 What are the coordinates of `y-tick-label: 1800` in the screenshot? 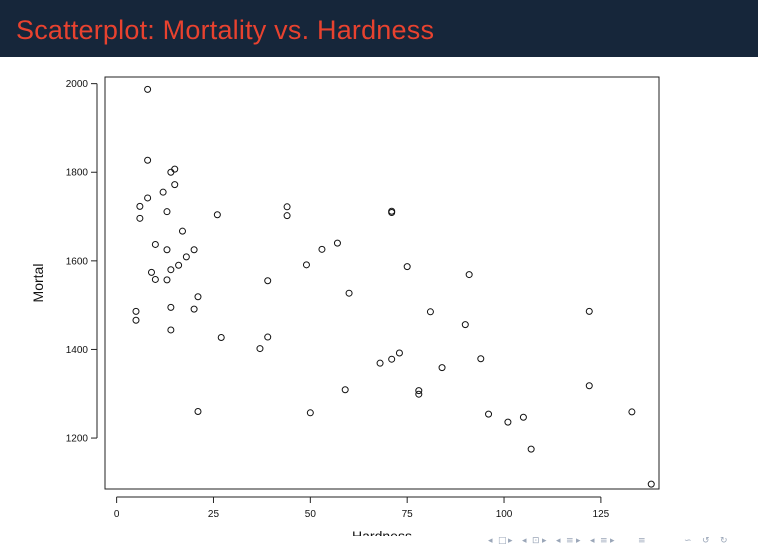 It's located at (77, 173).